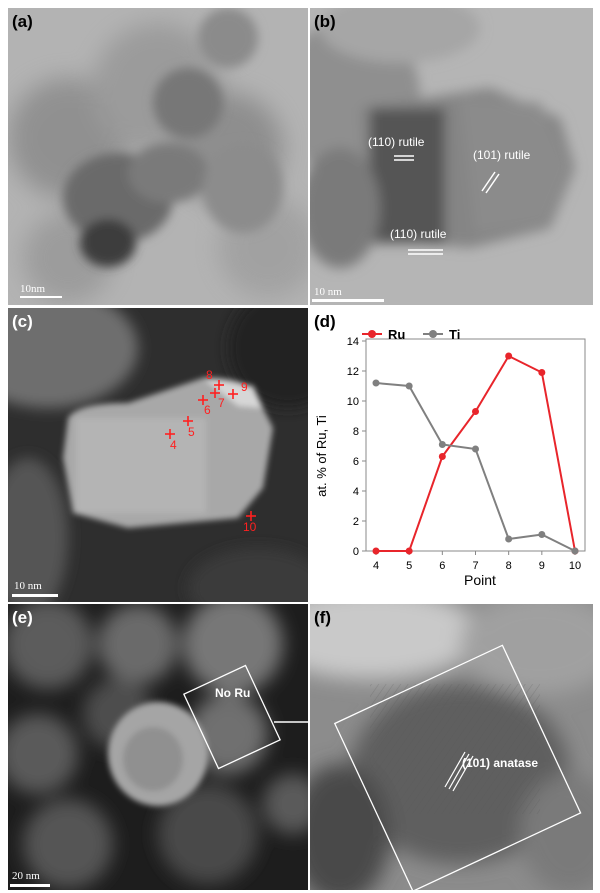 This screenshot has width=600, height=893. Describe the element at coordinates (191, 432) in the screenshot. I see `panel-c-point-label-5: 5` at that location.